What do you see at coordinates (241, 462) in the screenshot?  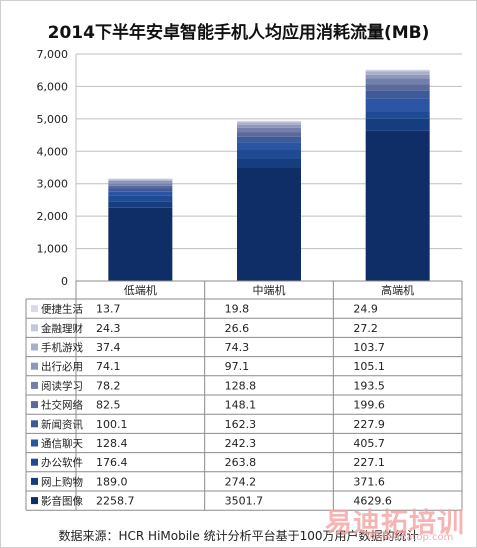 I see `data-value: 263.8` at bounding box center [241, 462].